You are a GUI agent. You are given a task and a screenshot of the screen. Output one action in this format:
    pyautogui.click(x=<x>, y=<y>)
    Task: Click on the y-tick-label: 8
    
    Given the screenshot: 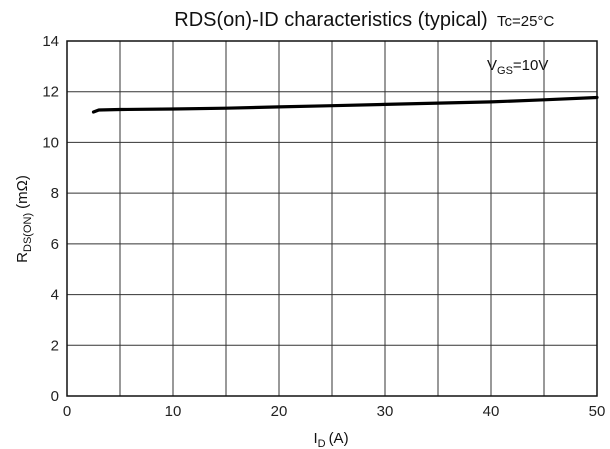 What is the action you would take?
    pyautogui.click(x=55, y=193)
    